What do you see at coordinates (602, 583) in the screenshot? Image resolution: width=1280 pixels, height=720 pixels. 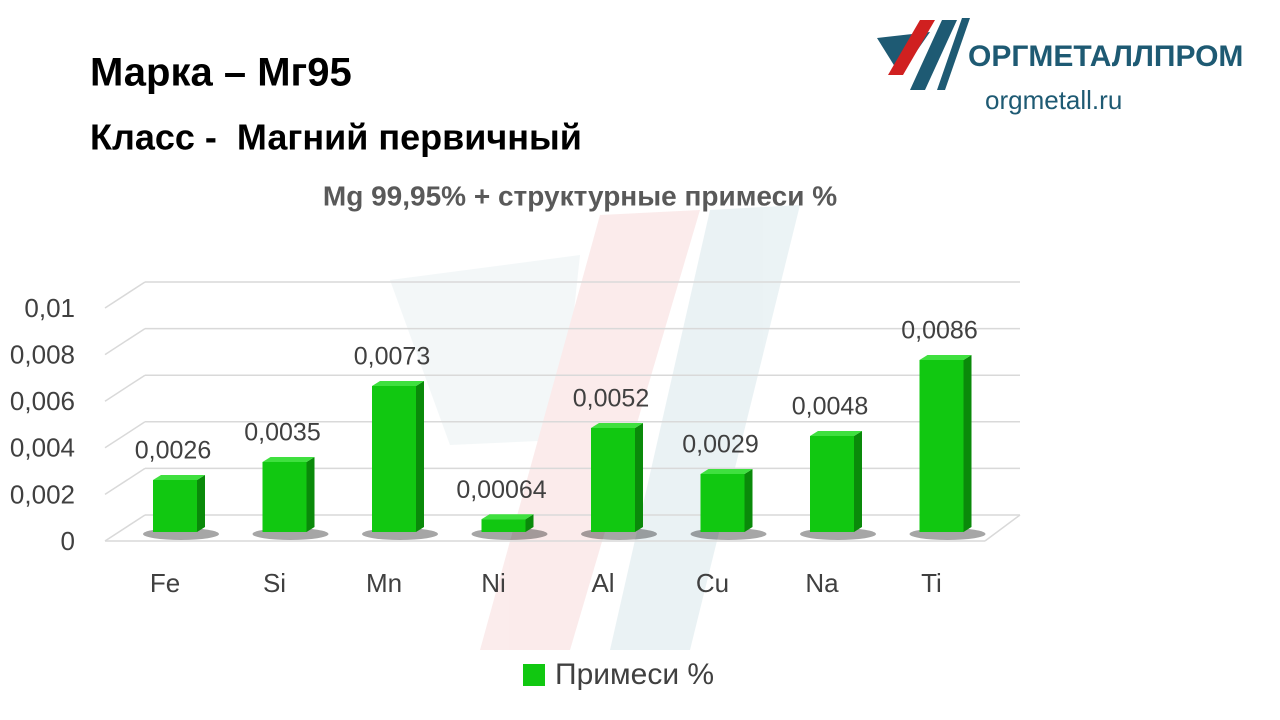 I see `x-tick-label: Al` at bounding box center [602, 583].